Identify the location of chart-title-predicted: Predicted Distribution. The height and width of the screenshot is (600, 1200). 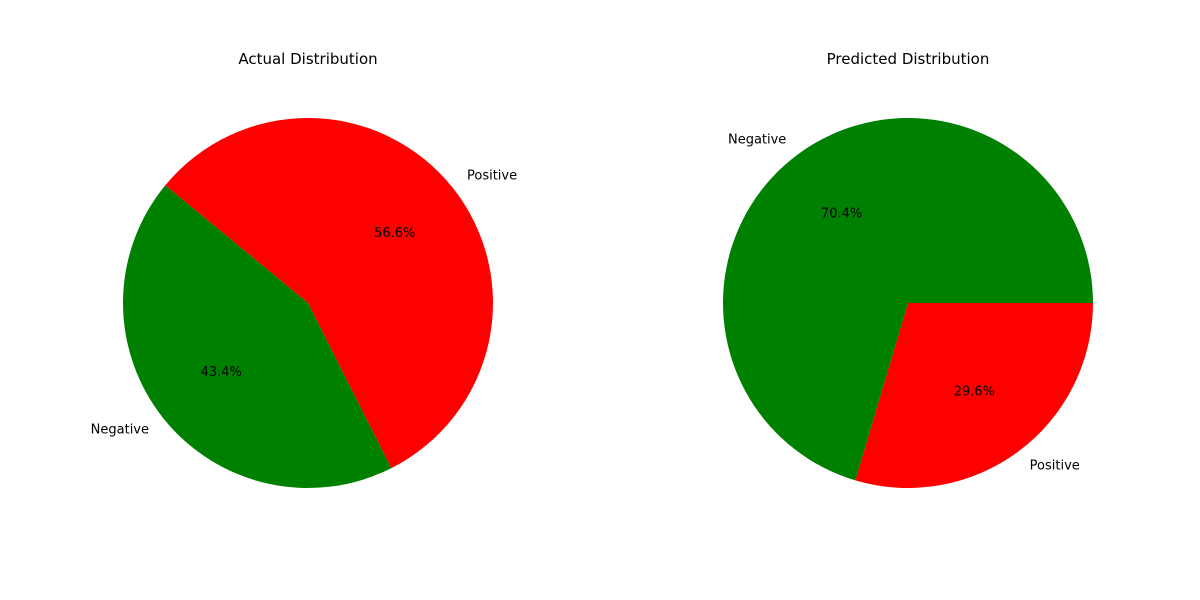
(908, 59).